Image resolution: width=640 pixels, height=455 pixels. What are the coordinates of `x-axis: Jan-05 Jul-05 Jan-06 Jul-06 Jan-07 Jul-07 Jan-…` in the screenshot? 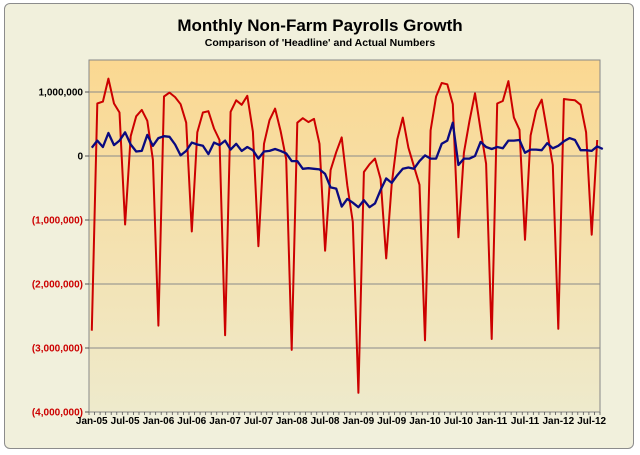 It's located at (341, 419).